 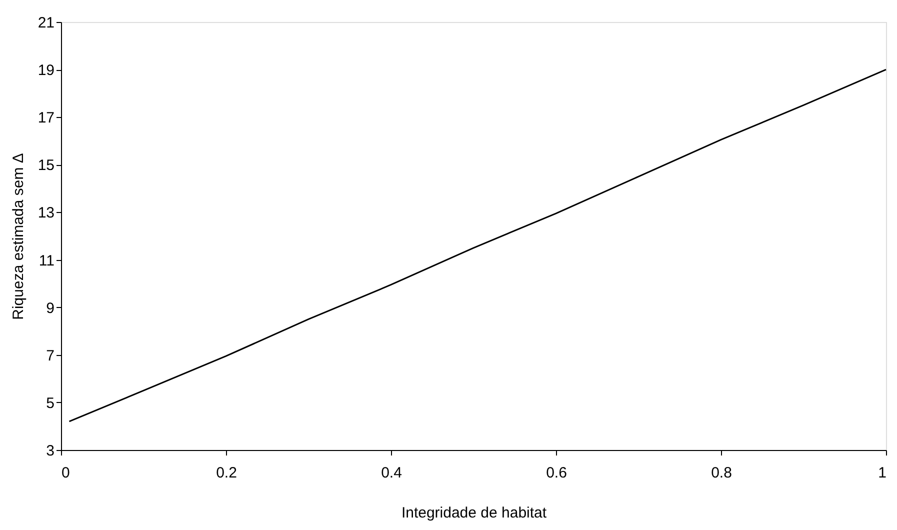 I want to click on x-tick-label: 0.4, so click(x=391, y=473).